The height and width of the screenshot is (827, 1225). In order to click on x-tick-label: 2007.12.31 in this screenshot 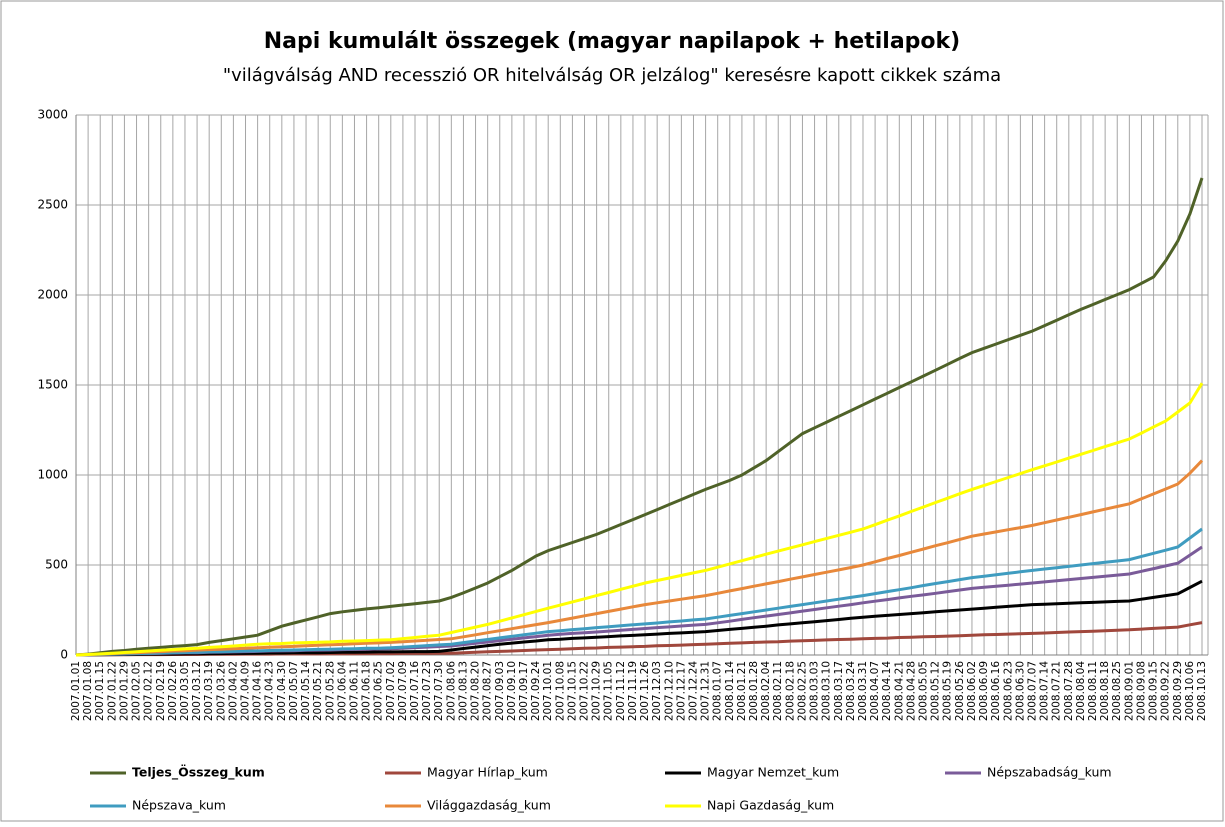, I will do `click(706, 691)`.